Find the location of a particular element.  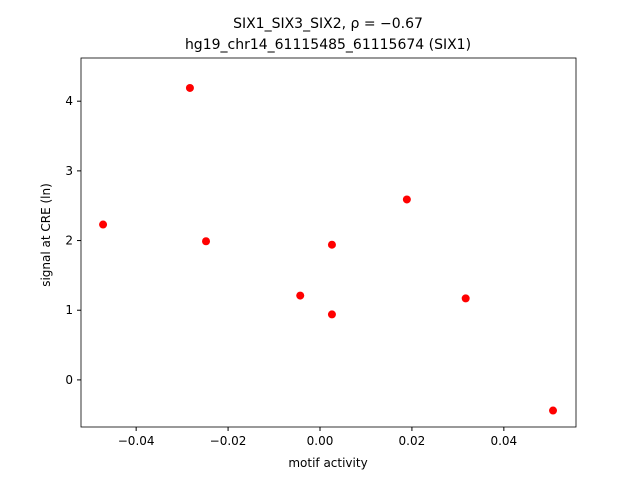

chart-subtitle: hg19_chr14_61115485_61115674 (SIX1) is located at coordinates (328, 45).